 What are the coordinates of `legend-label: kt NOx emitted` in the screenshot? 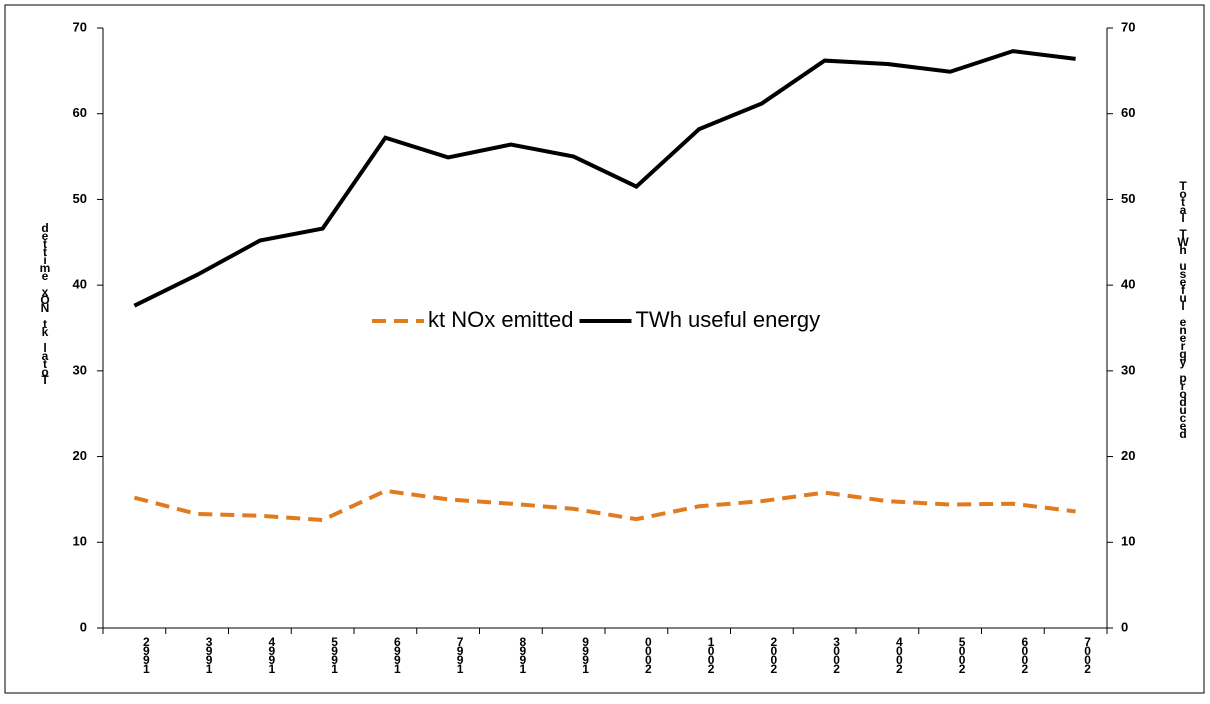 It's located at (500, 319).